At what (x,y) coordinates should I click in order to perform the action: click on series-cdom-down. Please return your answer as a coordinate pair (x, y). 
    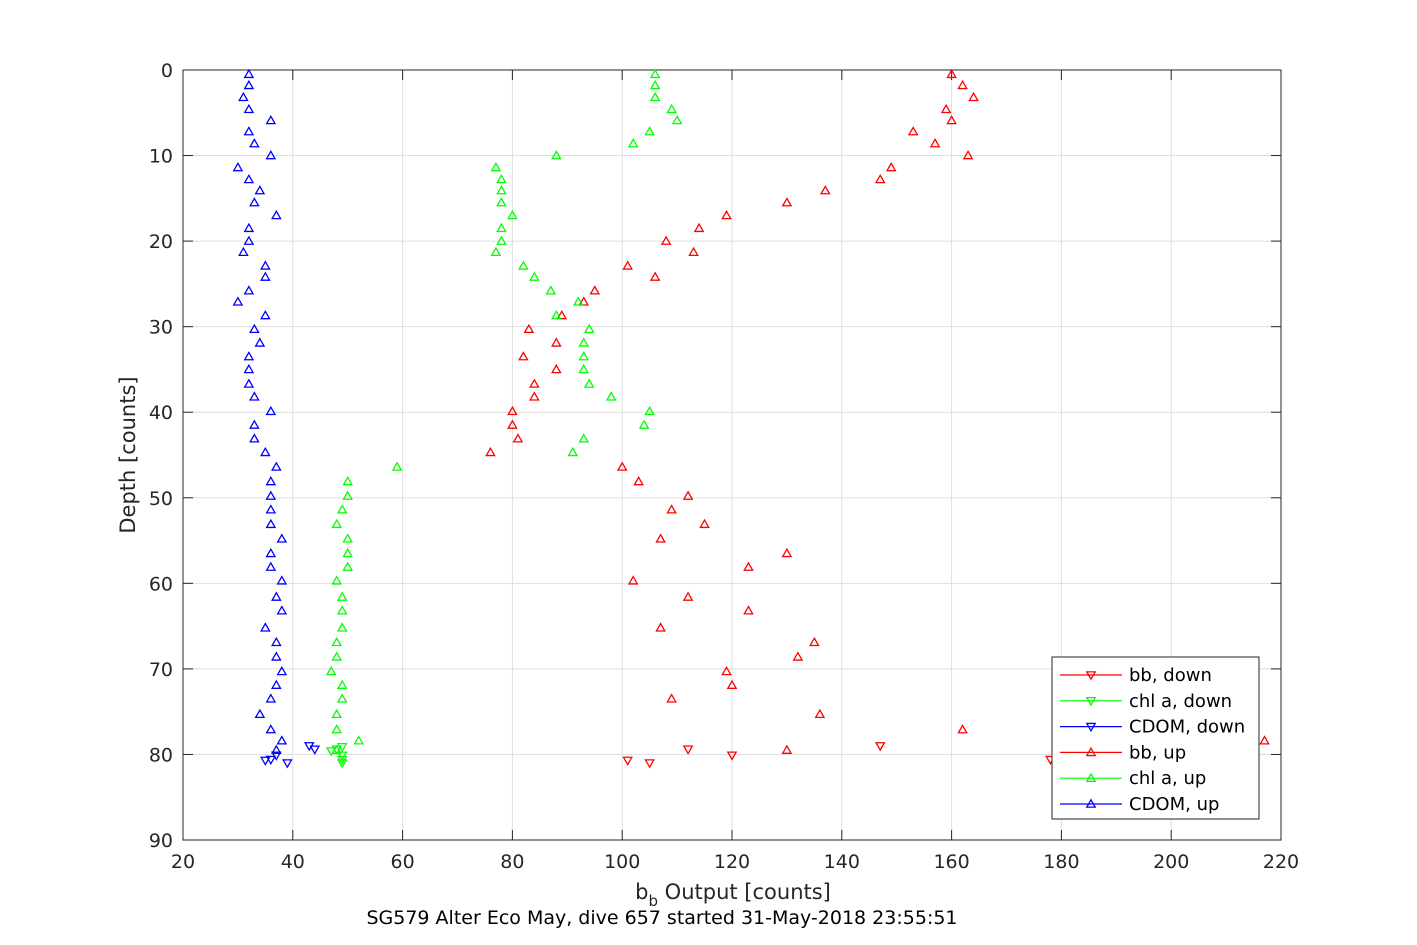
    Looking at the image, I should click on (290, 755).